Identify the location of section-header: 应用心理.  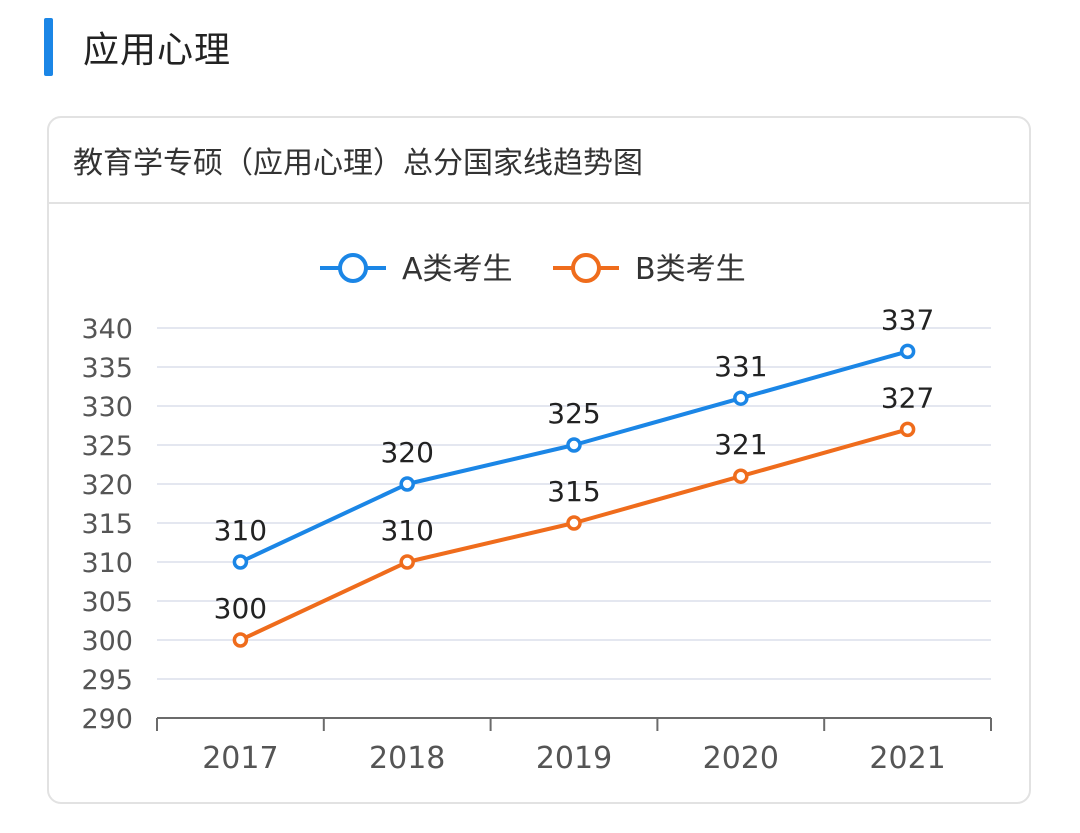
(137, 47).